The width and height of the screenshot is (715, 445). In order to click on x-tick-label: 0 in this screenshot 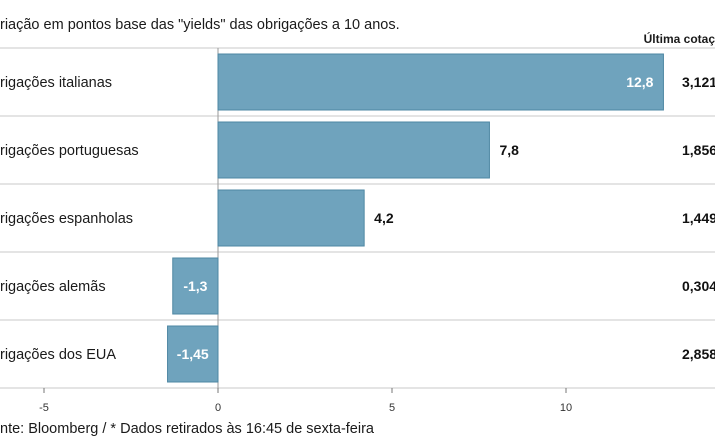, I will do `click(218, 408)`.